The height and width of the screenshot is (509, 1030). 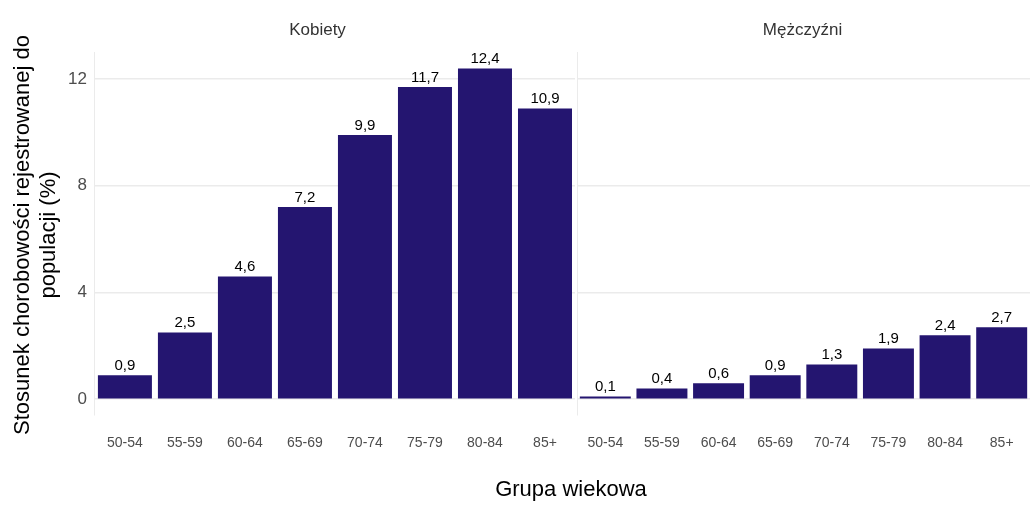 What do you see at coordinates (245, 266) in the screenshot?
I see `data-label: 4,6` at bounding box center [245, 266].